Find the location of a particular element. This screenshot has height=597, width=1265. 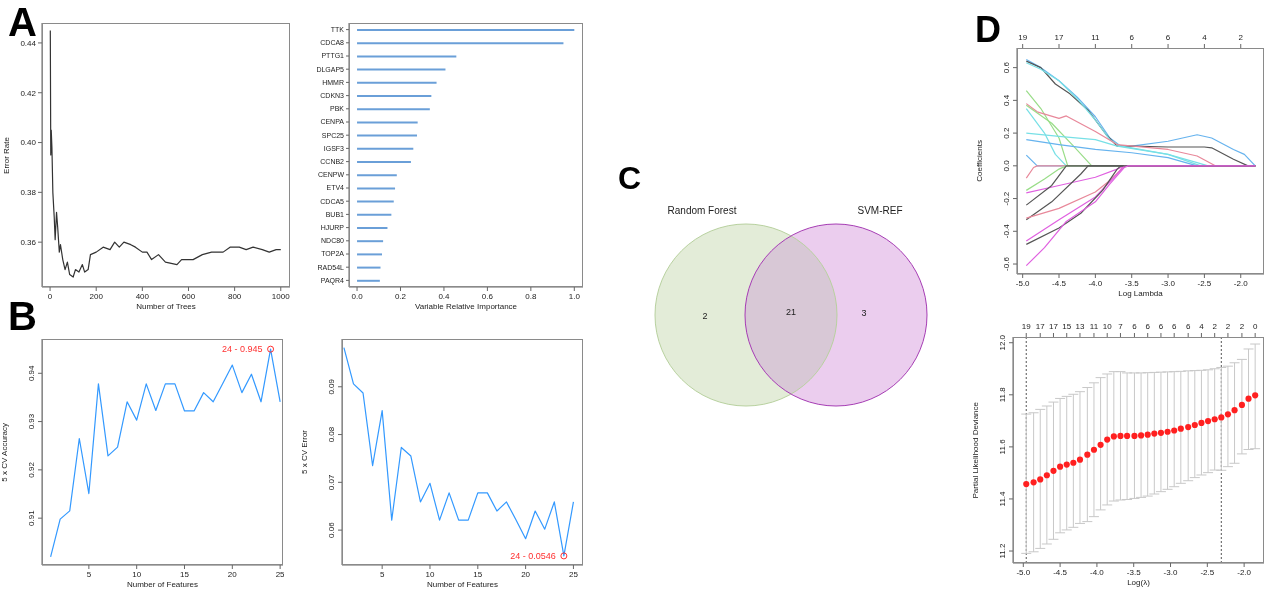

text: 0 is located at coordinates (1255, 326).